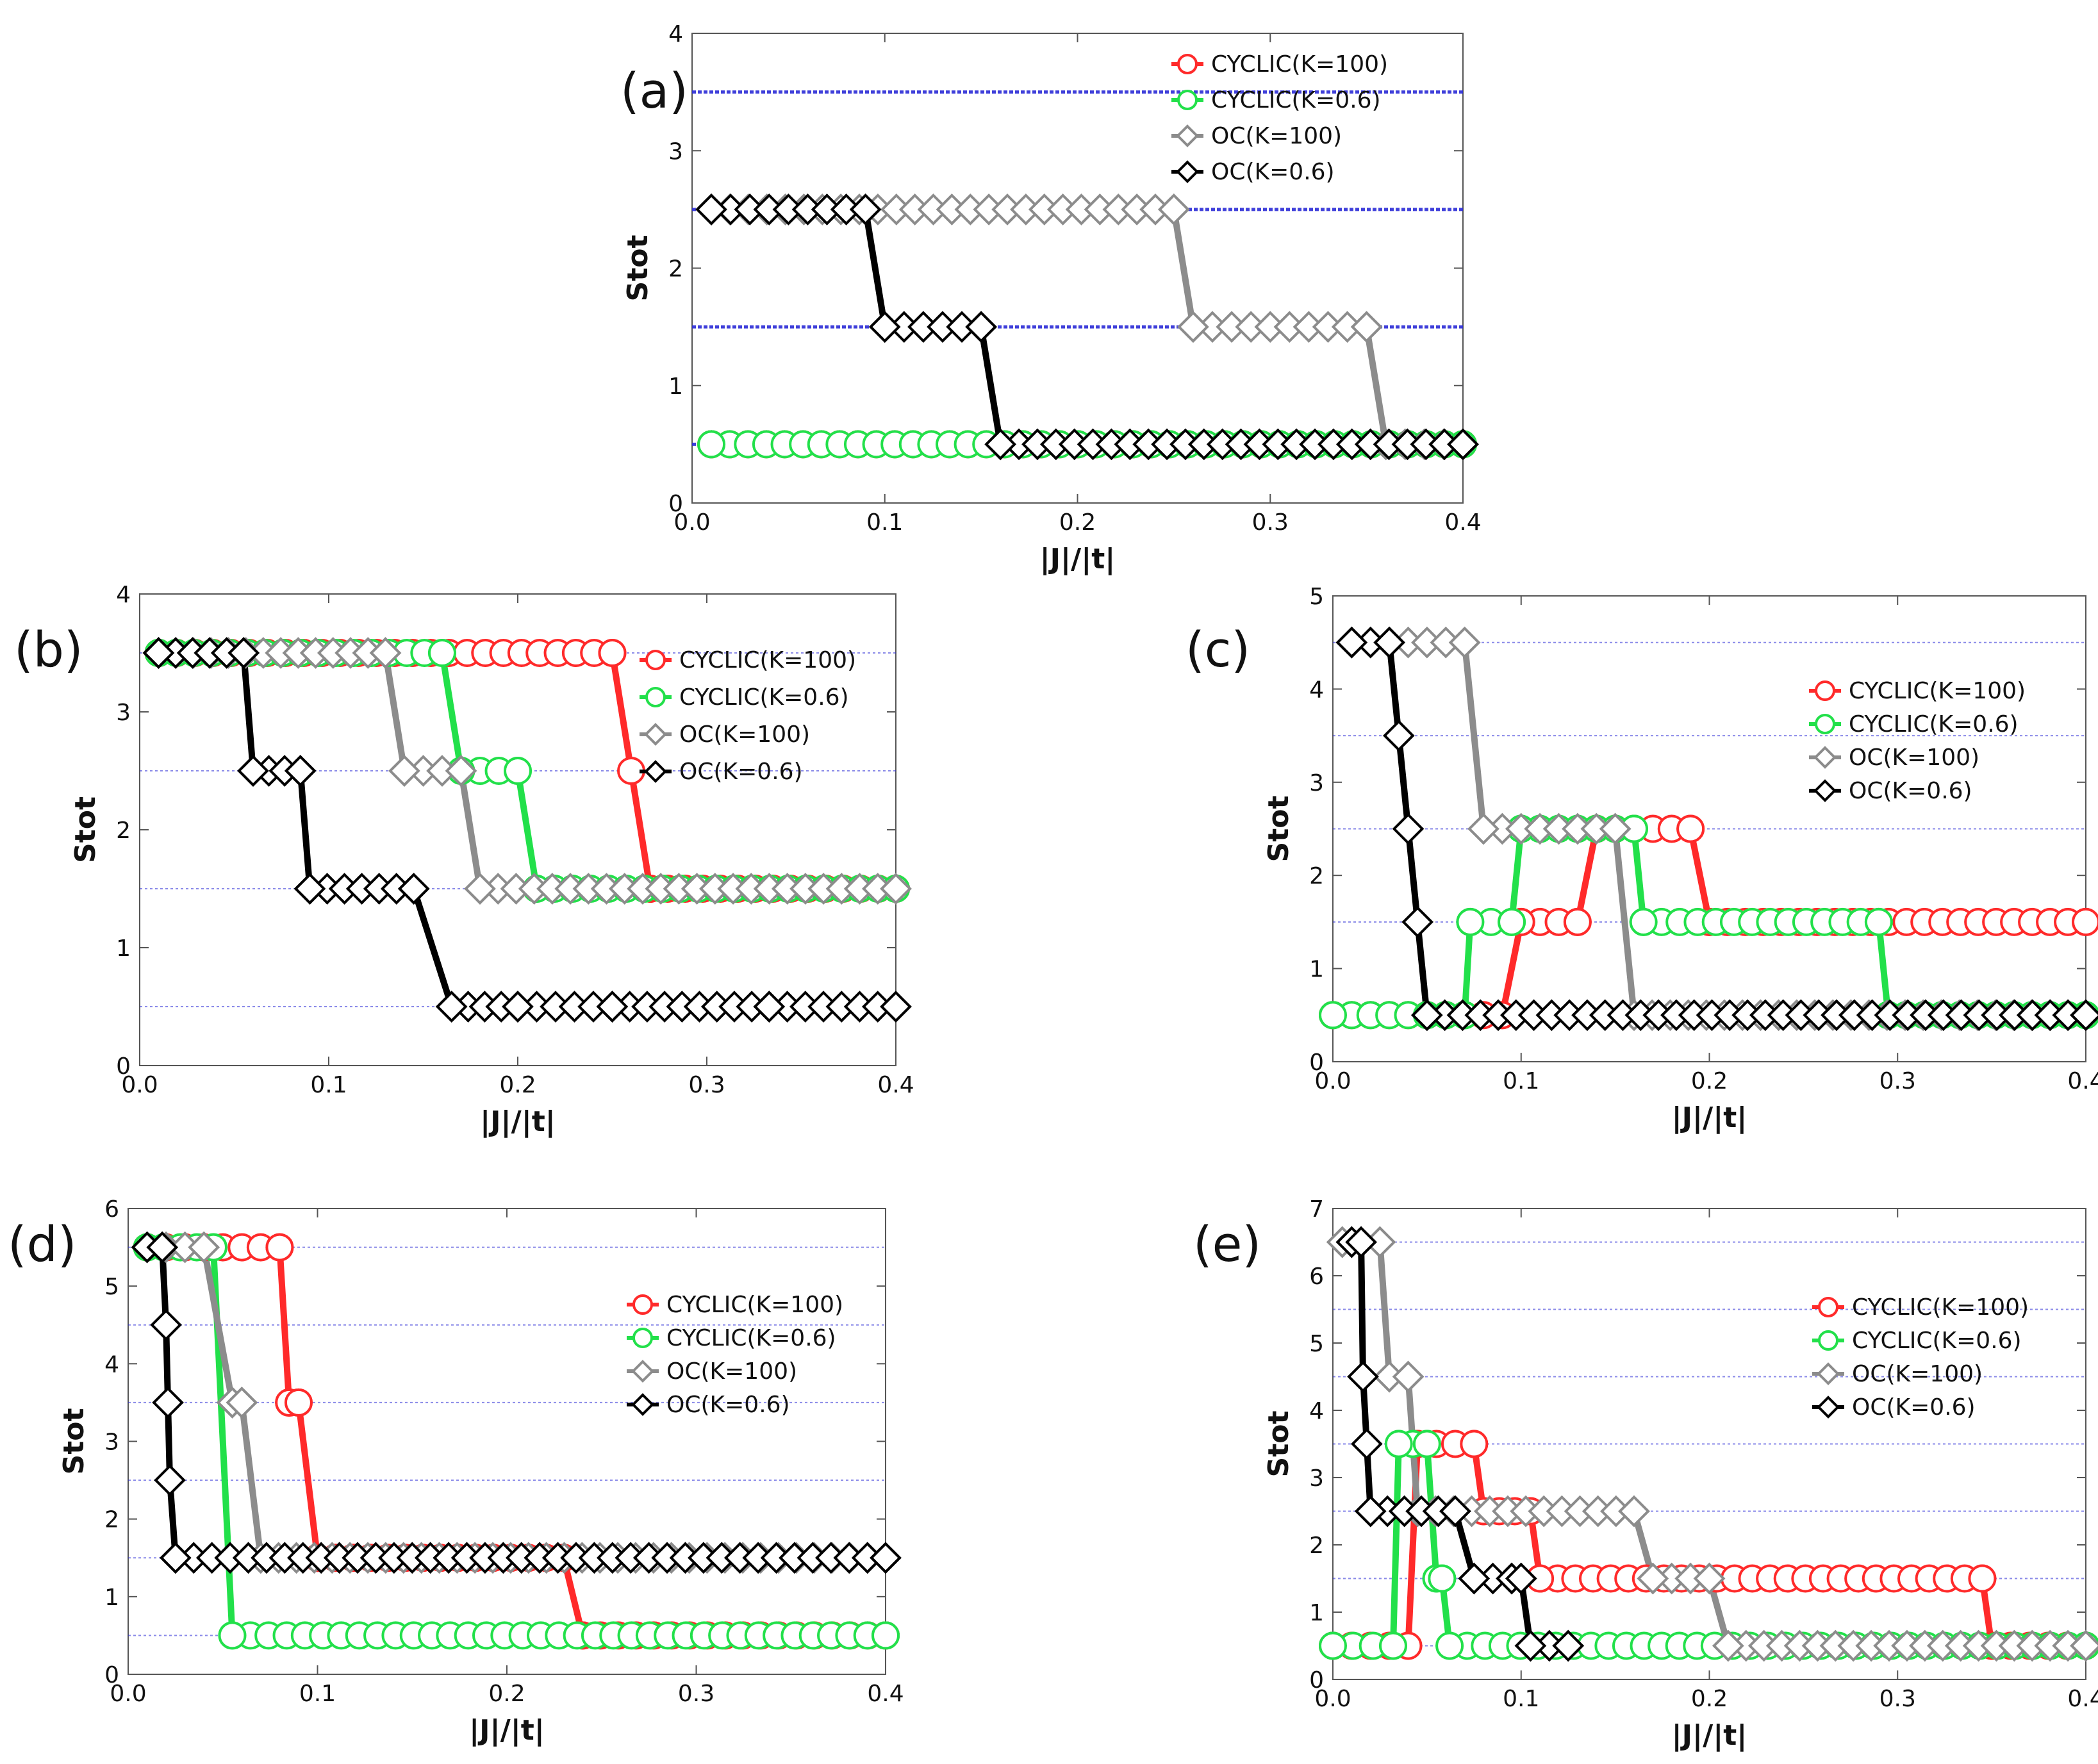 This screenshot has height=1764, width=2098. What do you see at coordinates (1937, 691) in the screenshot?
I see `legend-label: CYCLIC(K=100)` at bounding box center [1937, 691].